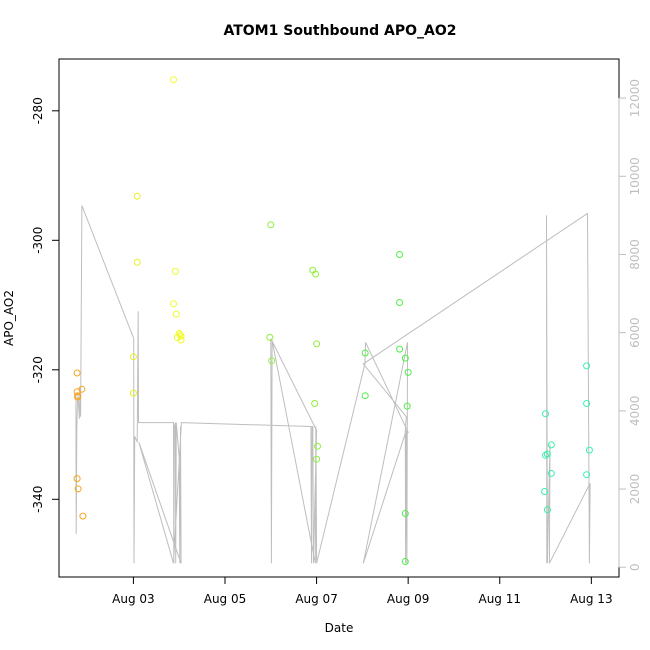  What do you see at coordinates (339, 628) in the screenshot?
I see `x-axis-label: Date` at bounding box center [339, 628].